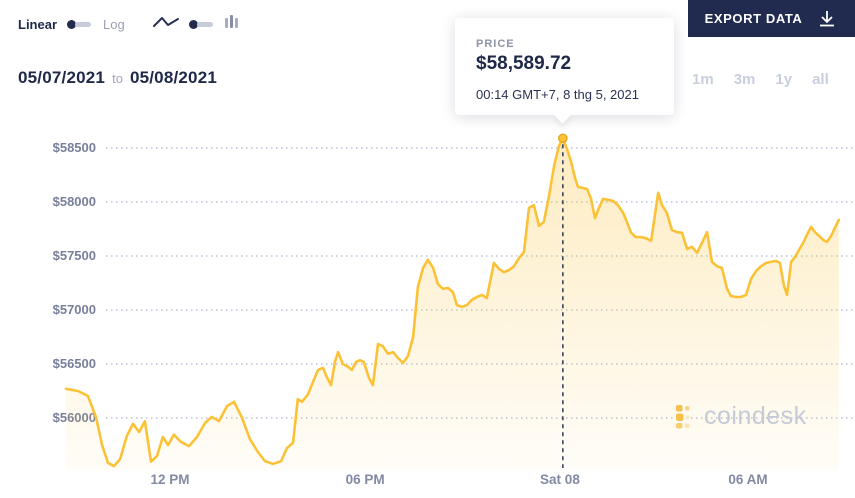  I want to click on range-button-1y: 1y, so click(784, 79).